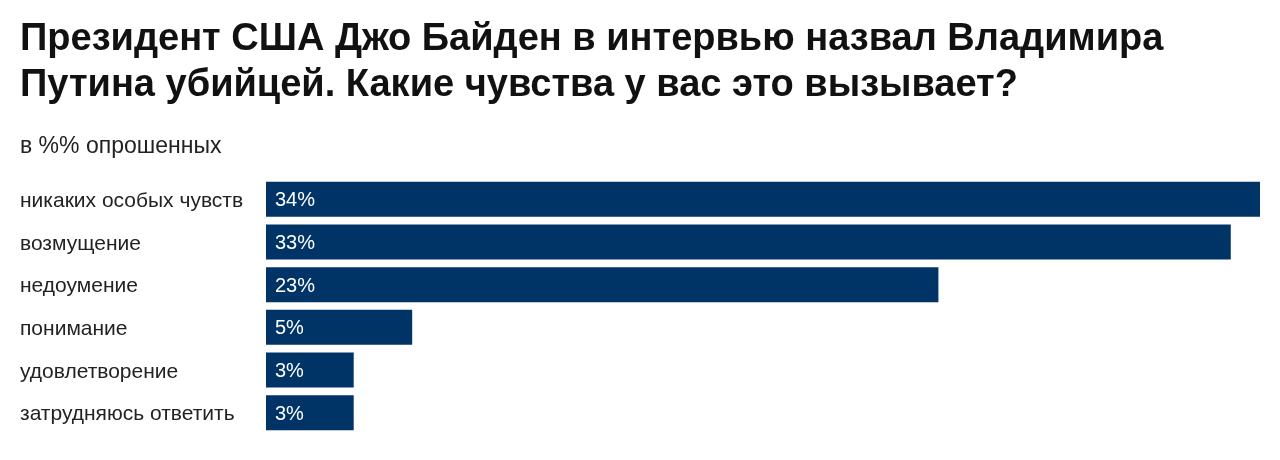 This screenshot has height=460, width=1280. Describe the element at coordinates (127, 413) in the screenshot. I see `y-tick-label: затрудняюсь ответить` at that location.